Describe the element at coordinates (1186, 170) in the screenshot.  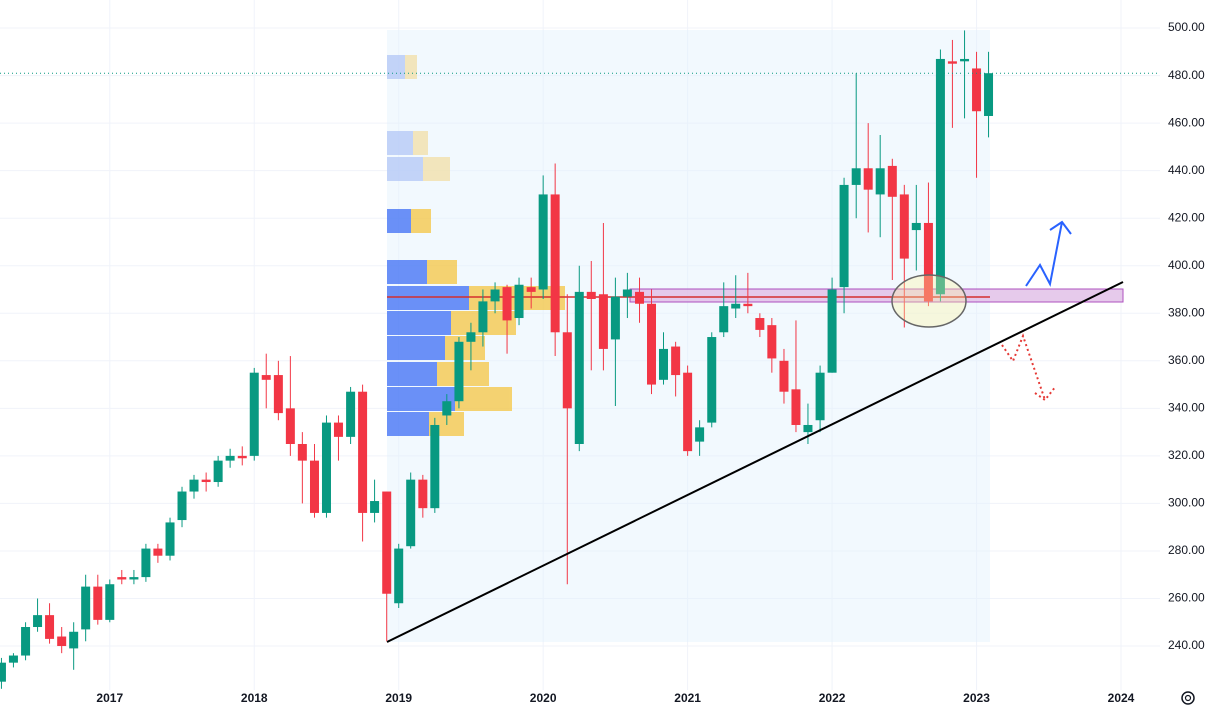
I see `y-tick-label: 440.00` at that location.